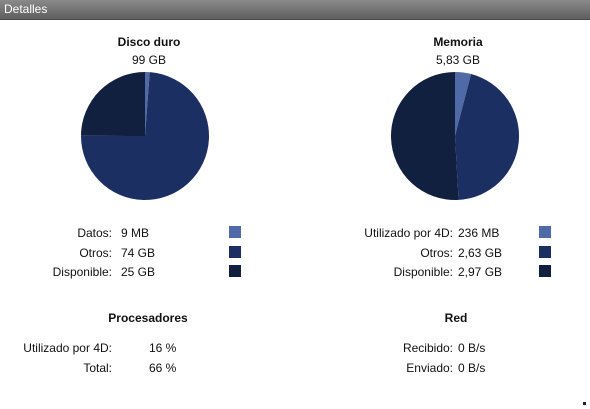 This screenshot has height=409, width=590. What do you see at coordinates (95, 253) in the screenshot?
I see `disk-other-label: Otros:` at bounding box center [95, 253].